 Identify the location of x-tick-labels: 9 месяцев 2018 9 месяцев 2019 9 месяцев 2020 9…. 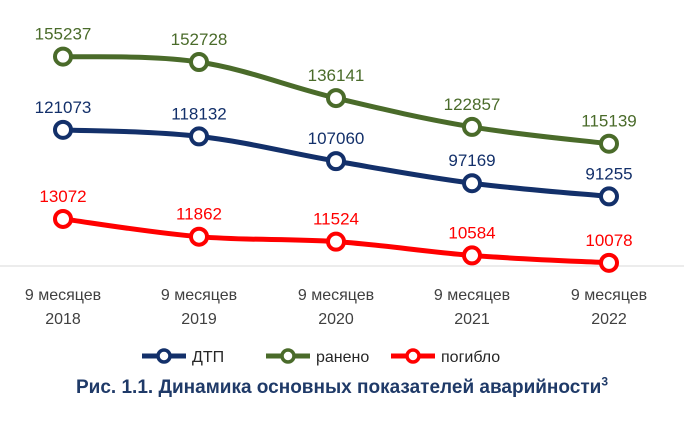
(336, 307).